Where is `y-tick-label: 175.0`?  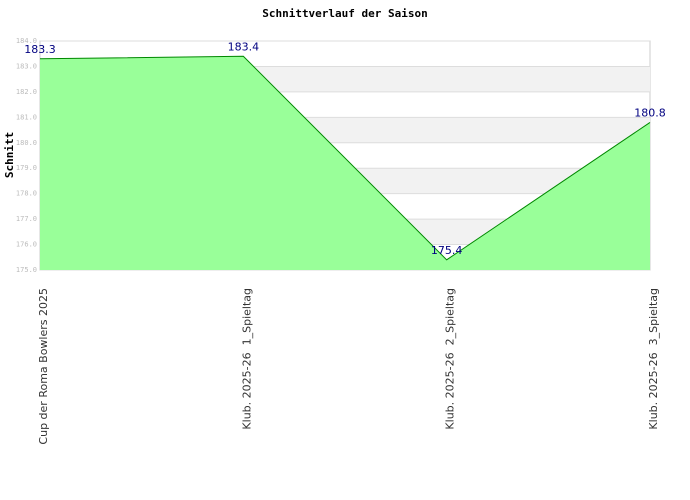 y-tick-label: 175.0 is located at coordinates (26, 270).